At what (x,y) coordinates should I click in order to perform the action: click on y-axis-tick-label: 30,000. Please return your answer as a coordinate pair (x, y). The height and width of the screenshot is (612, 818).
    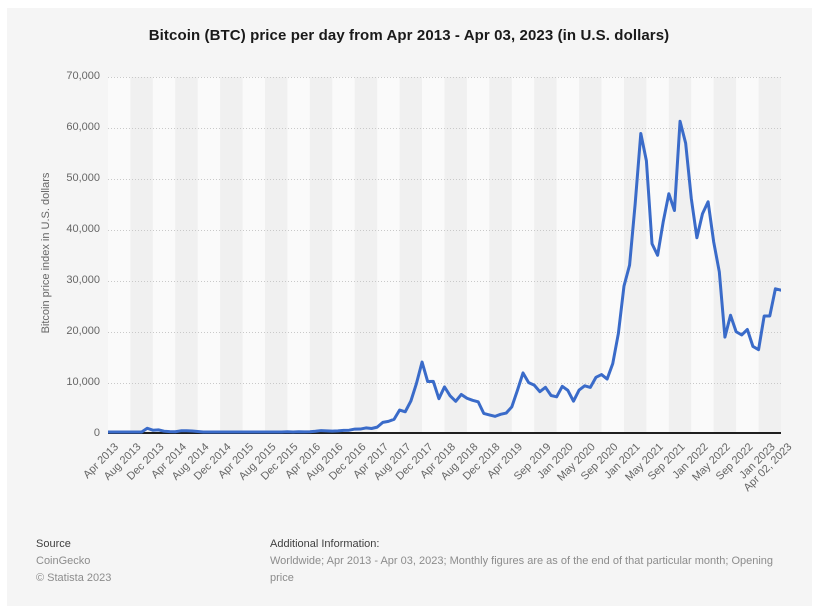
    Looking at the image, I should click on (83, 280).